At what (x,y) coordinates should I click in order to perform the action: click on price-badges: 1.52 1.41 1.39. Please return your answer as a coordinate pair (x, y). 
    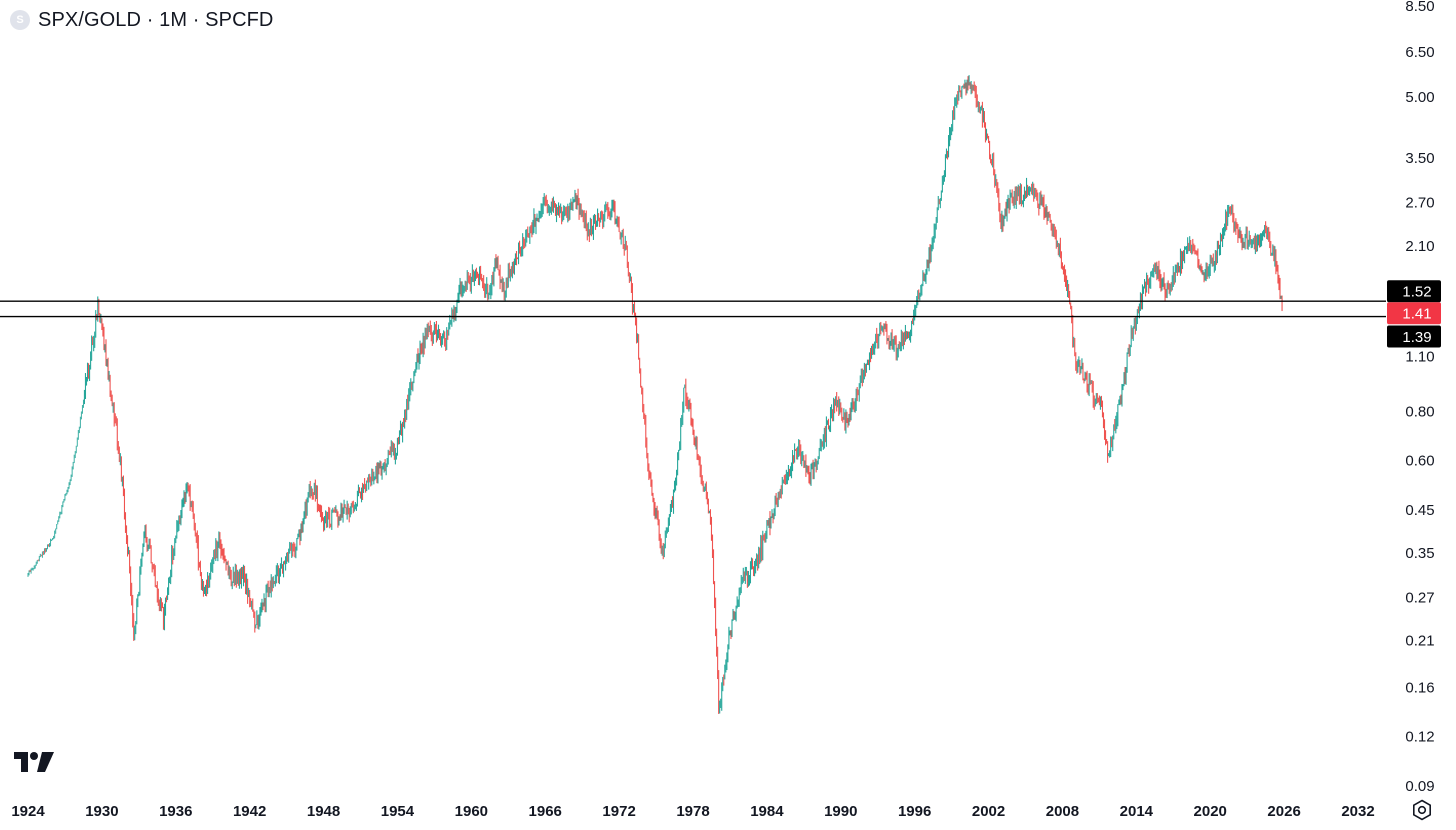
    Looking at the image, I should click on (1414, 314).